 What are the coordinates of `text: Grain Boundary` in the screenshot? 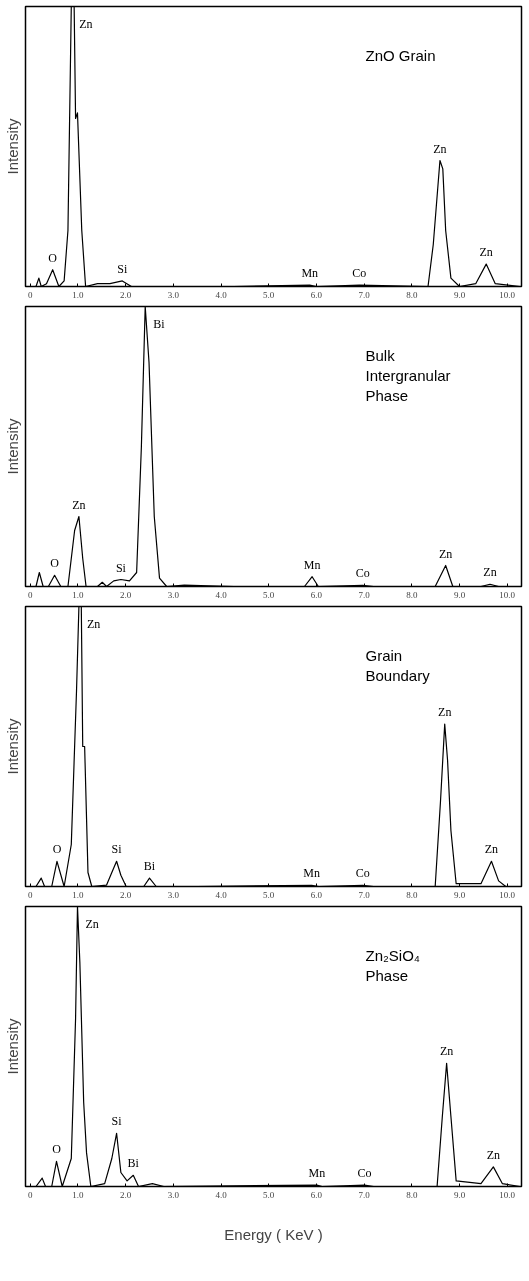 It's located at (398, 665).